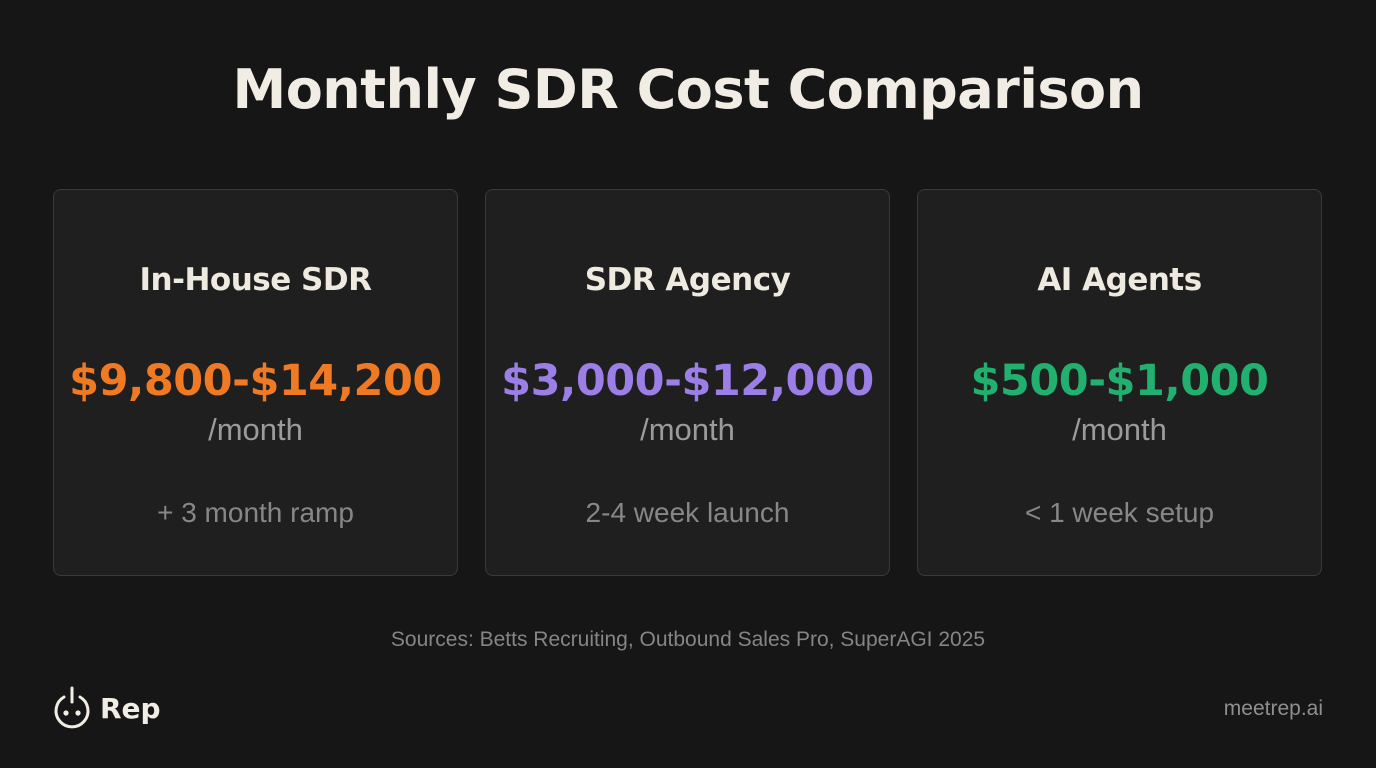 This screenshot has width=1376, height=768. What do you see at coordinates (1119, 512) in the screenshot?
I see `card-note: < 1 week setup` at bounding box center [1119, 512].